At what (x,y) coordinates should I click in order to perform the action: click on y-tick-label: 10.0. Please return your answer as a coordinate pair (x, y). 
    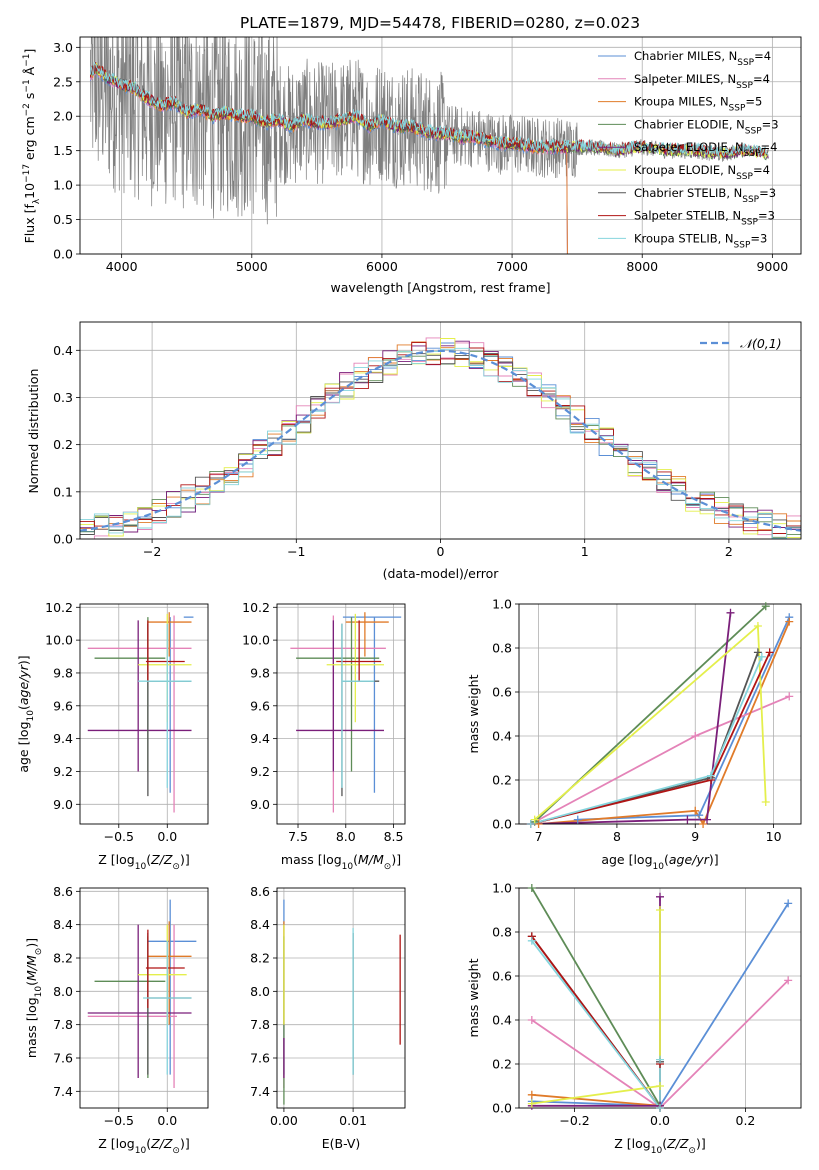
    Looking at the image, I should click on (59, 640).